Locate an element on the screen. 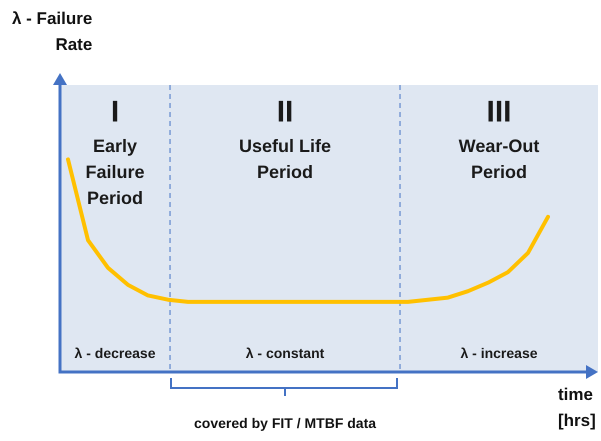 The image size is (601, 441). text: λ - Failure Rate is located at coordinates (52, 32).